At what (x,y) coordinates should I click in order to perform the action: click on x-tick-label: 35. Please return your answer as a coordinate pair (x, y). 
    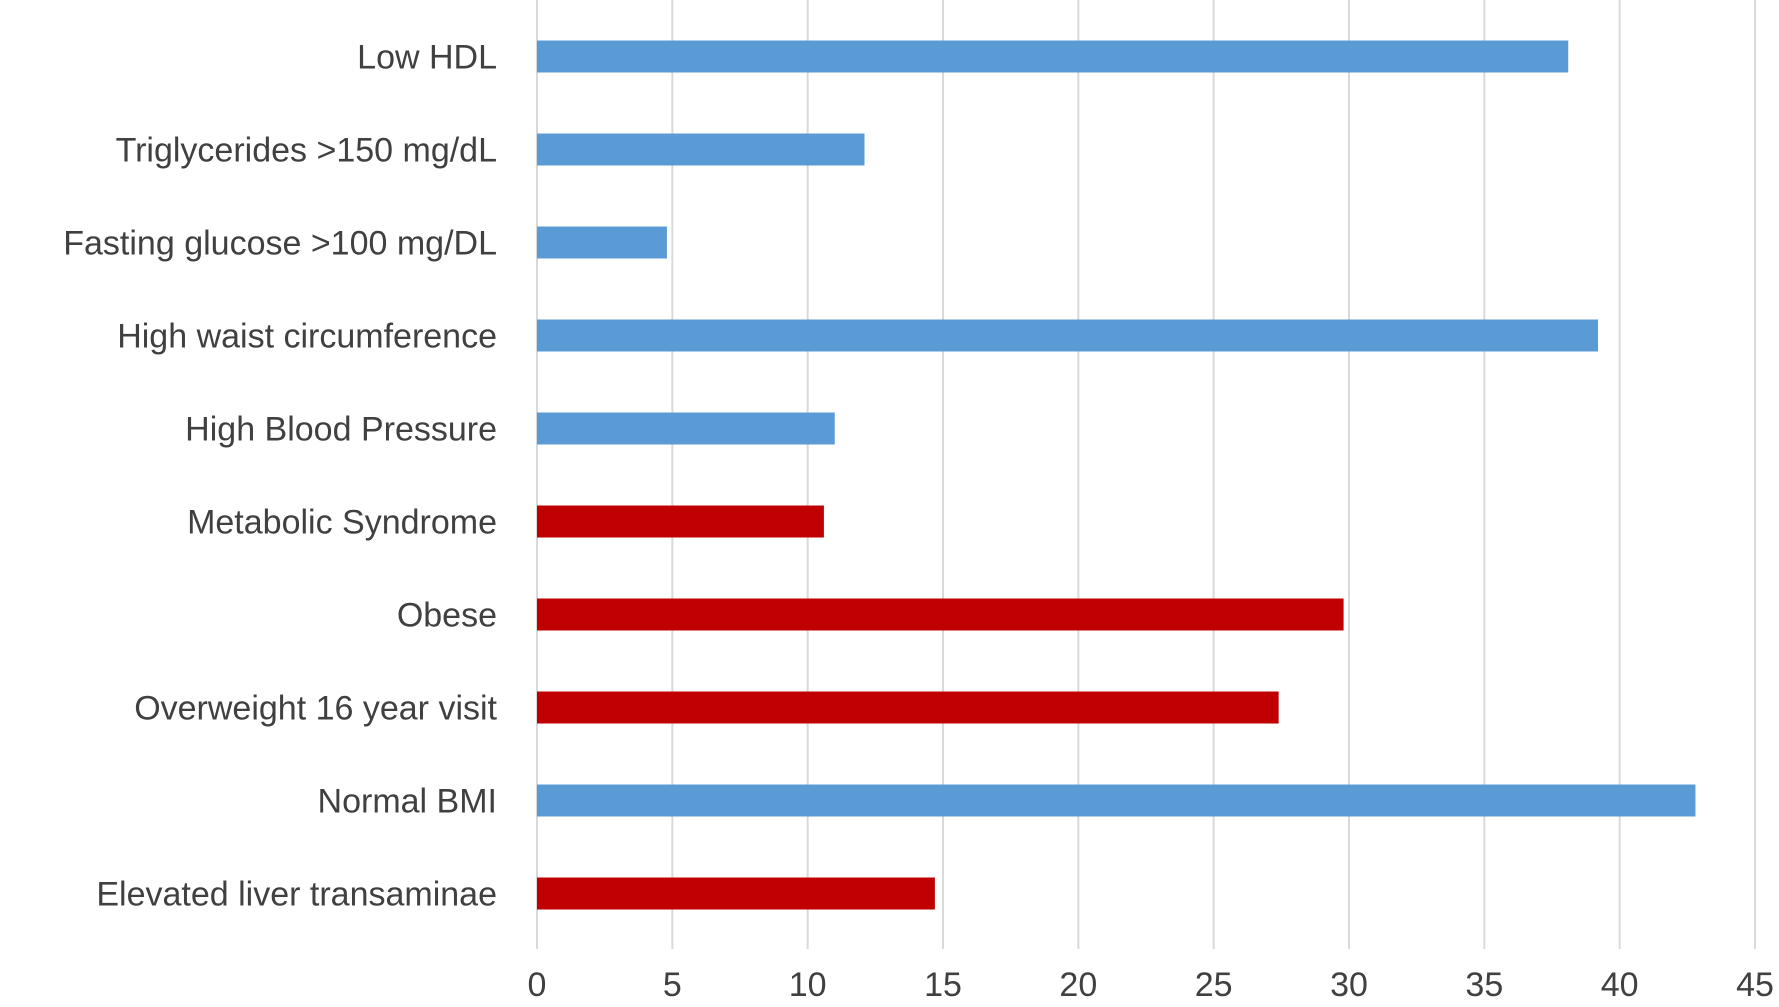
    Looking at the image, I should click on (1484, 985).